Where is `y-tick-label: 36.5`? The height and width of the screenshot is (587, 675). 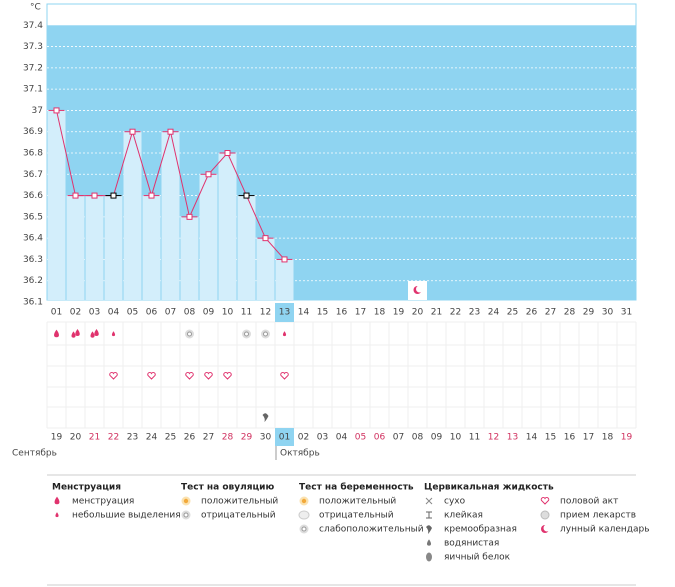 y-tick-label: 36.5 is located at coordinates (33, 217).